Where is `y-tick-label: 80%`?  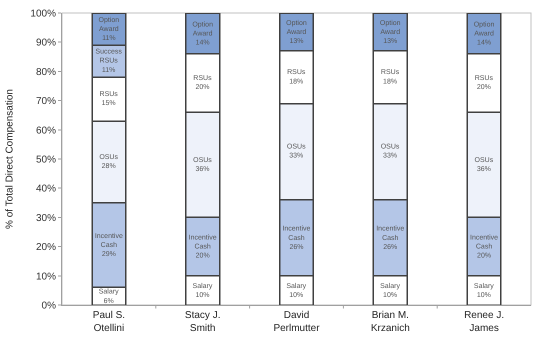
y-tick-label: 80% is located at coordinates (46, 72).